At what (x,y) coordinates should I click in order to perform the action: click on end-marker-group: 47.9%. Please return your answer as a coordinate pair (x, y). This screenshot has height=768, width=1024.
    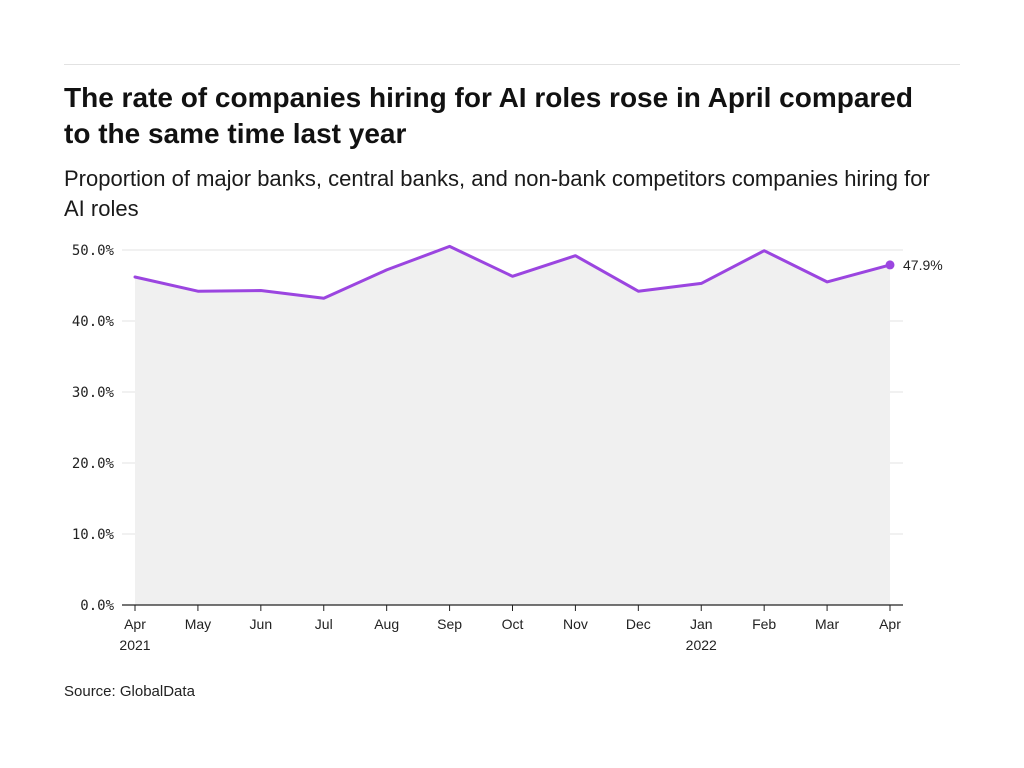
    Looking at the image, I should click on (914, 265).